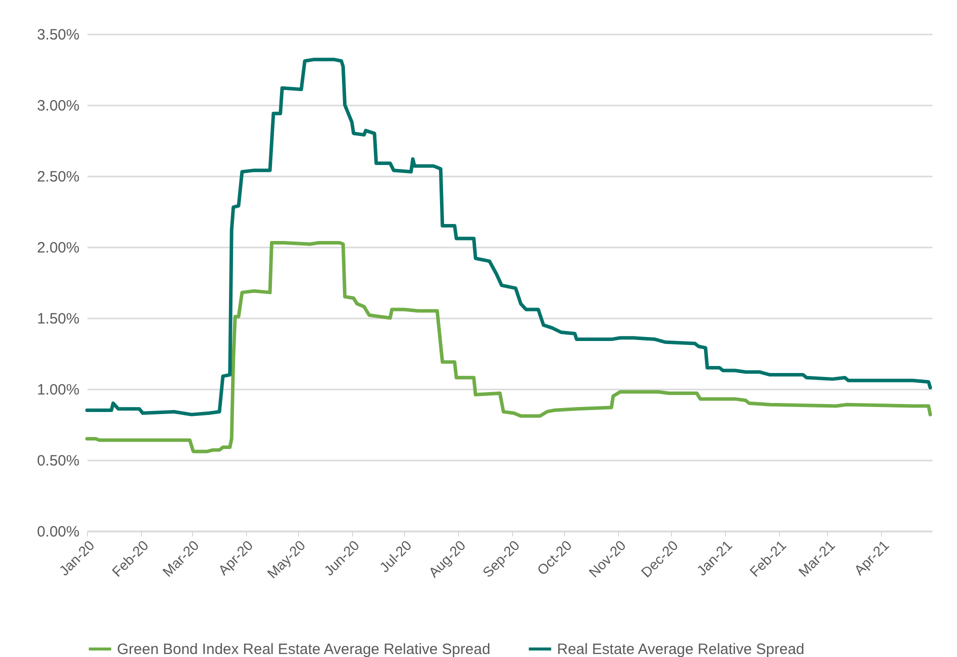 The image size is (957, 657). What do you see at coordinates (680, 649) in the screenshot?
I see `legend-label: Real Estate Average Relative Spread` at bounding box center [680, 649].